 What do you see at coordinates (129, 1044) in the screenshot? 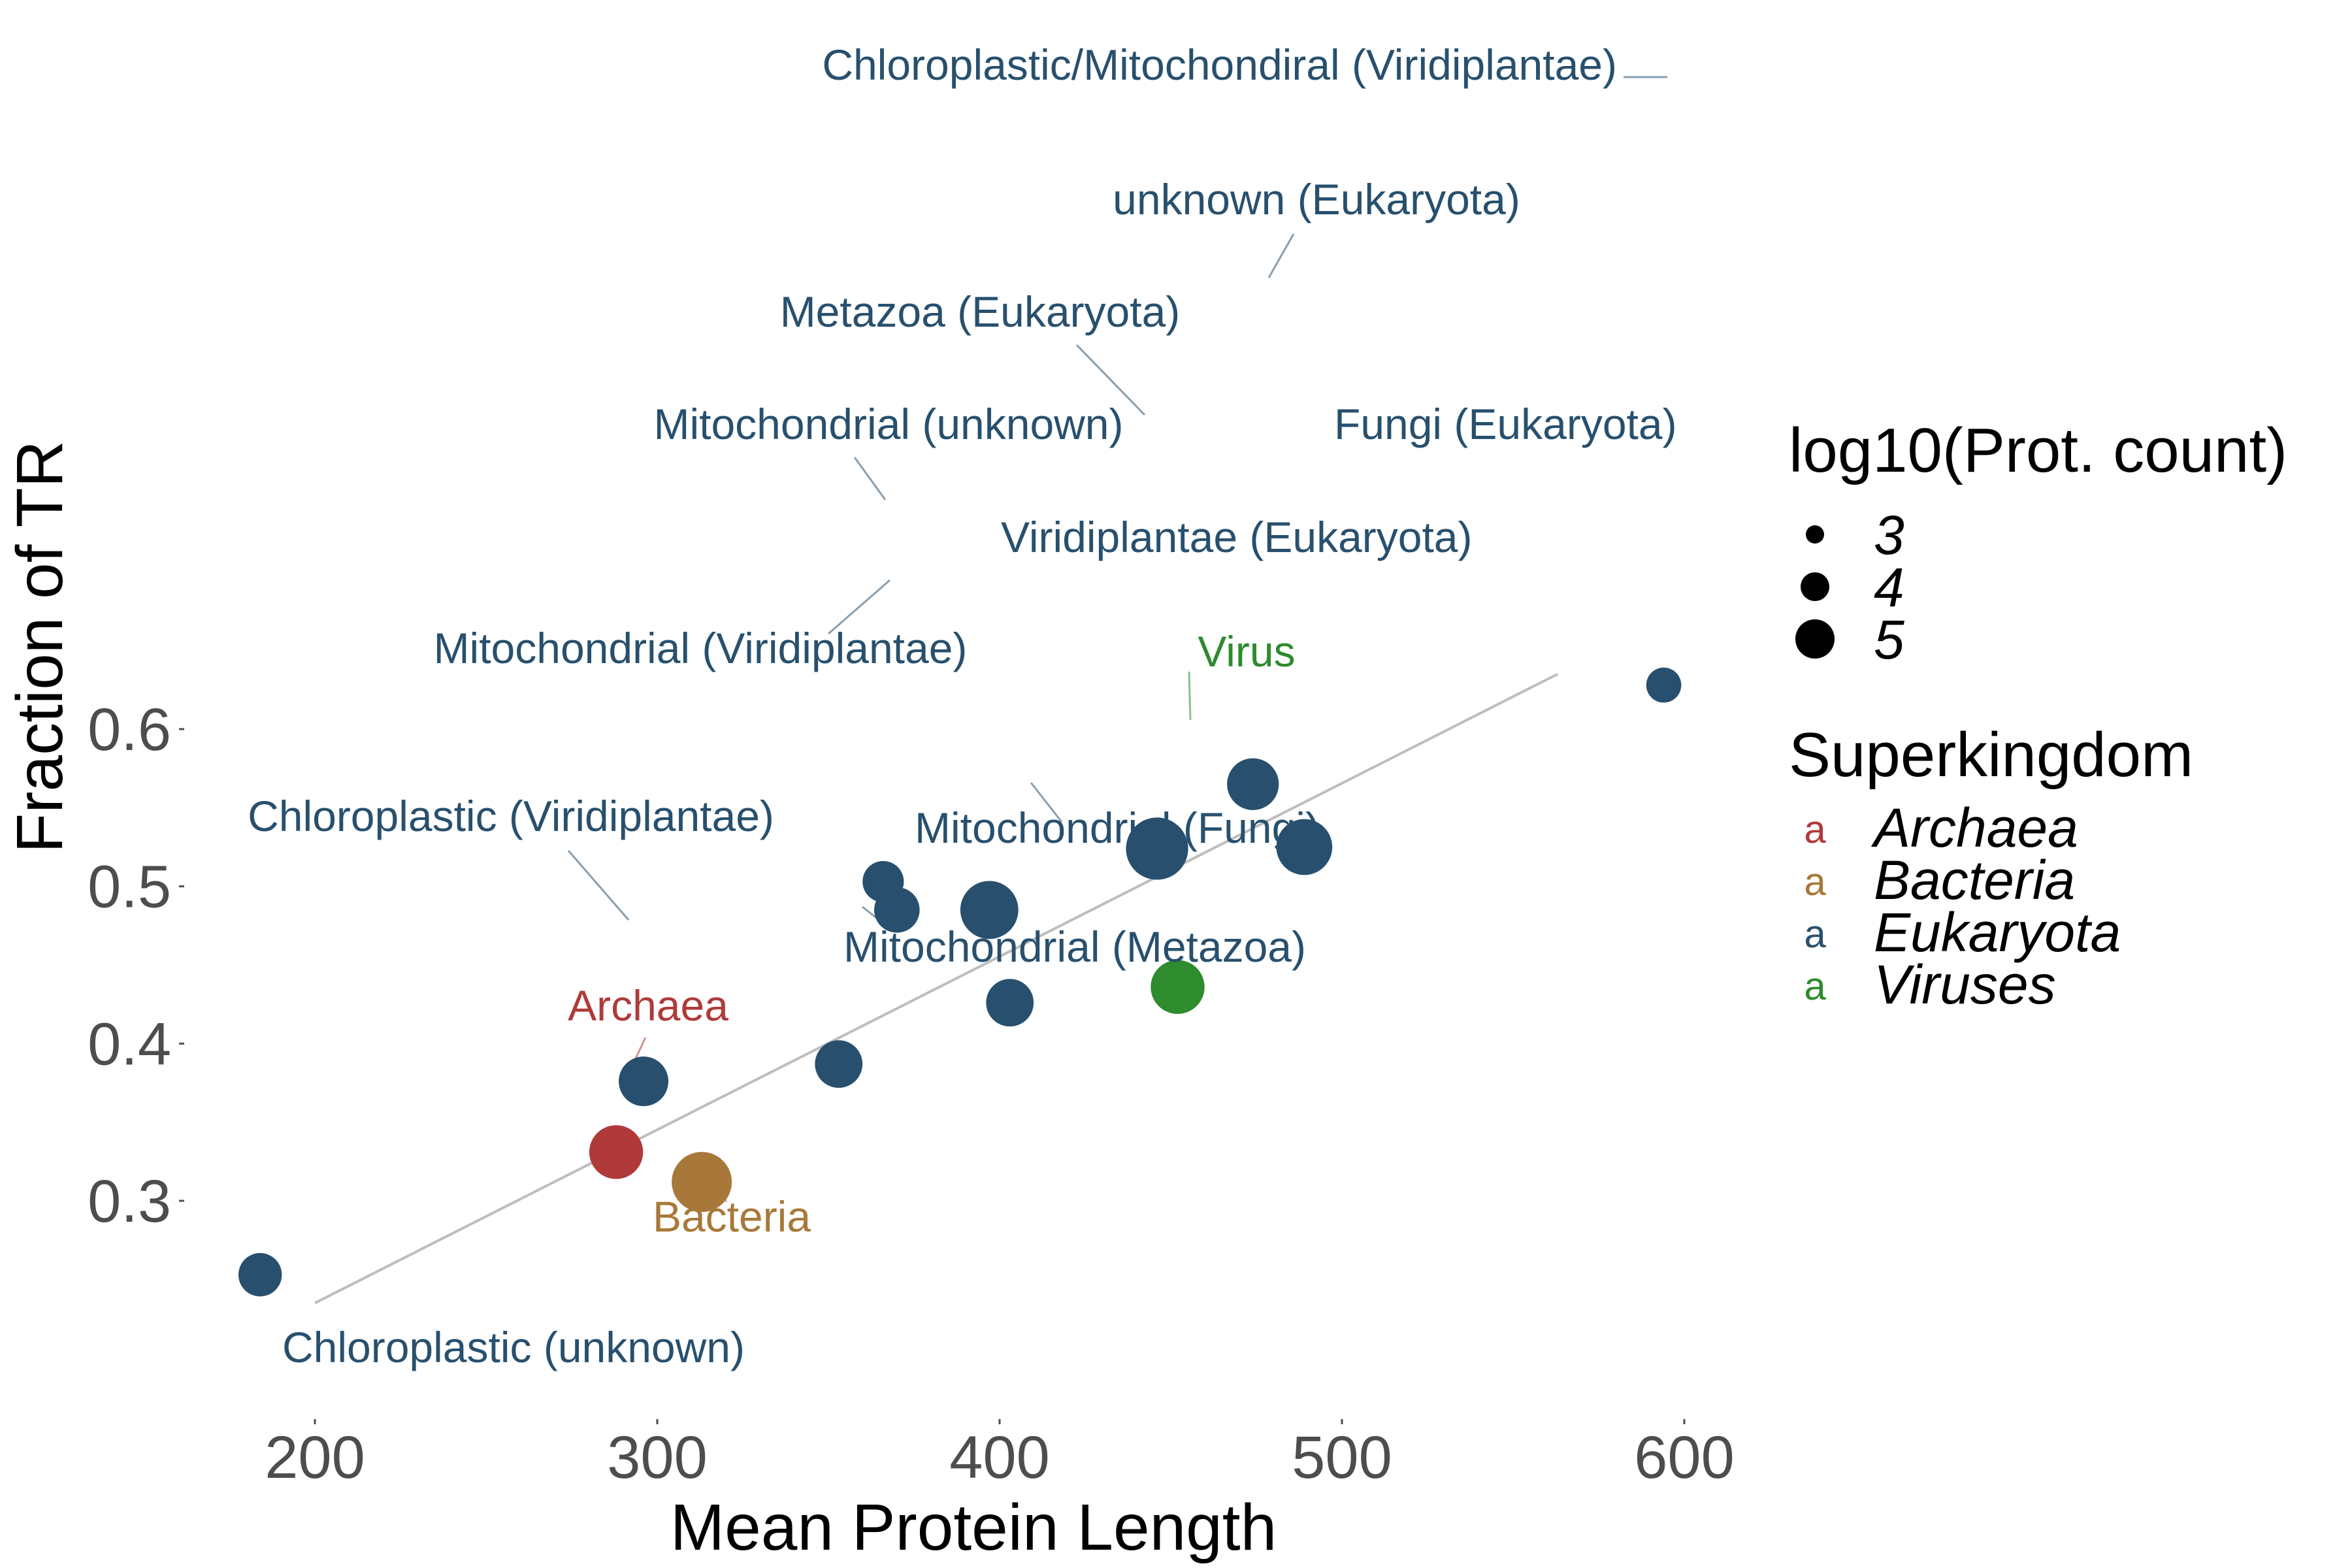
I see `y-tick-label: 0.4` at bounding box center [129, 1044].